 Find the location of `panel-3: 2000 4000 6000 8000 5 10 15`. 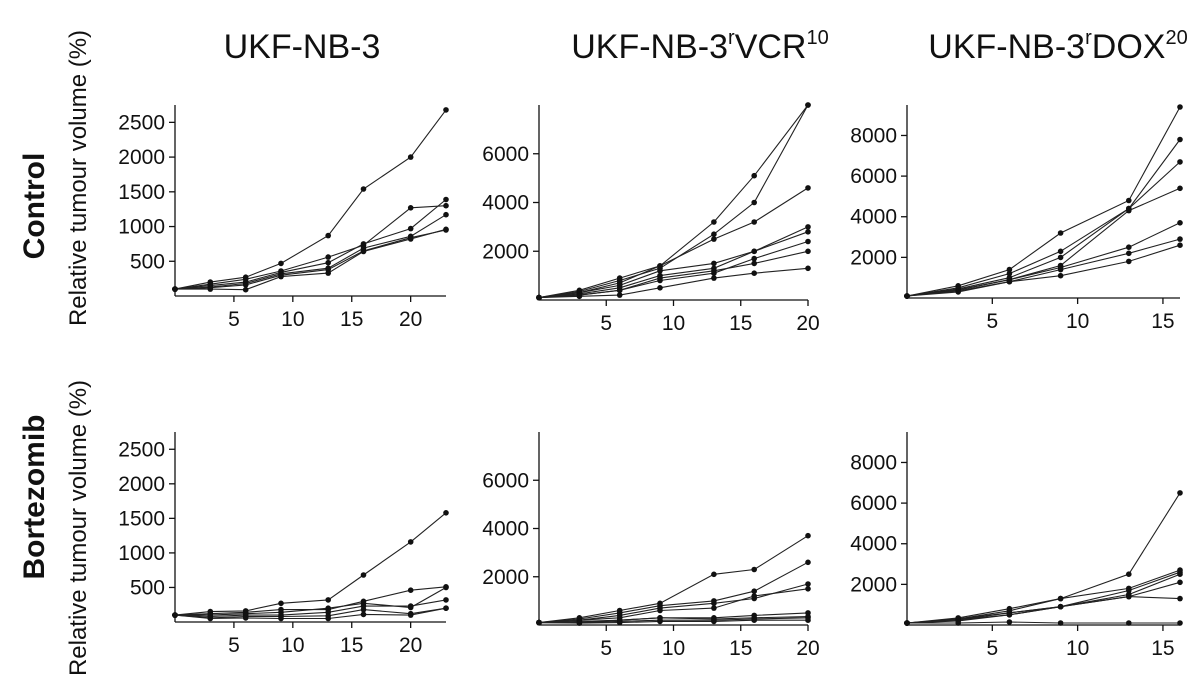

panel-3: 2000 4000 6000 8000 5 10 15 is located at coordinates (1016, 218).